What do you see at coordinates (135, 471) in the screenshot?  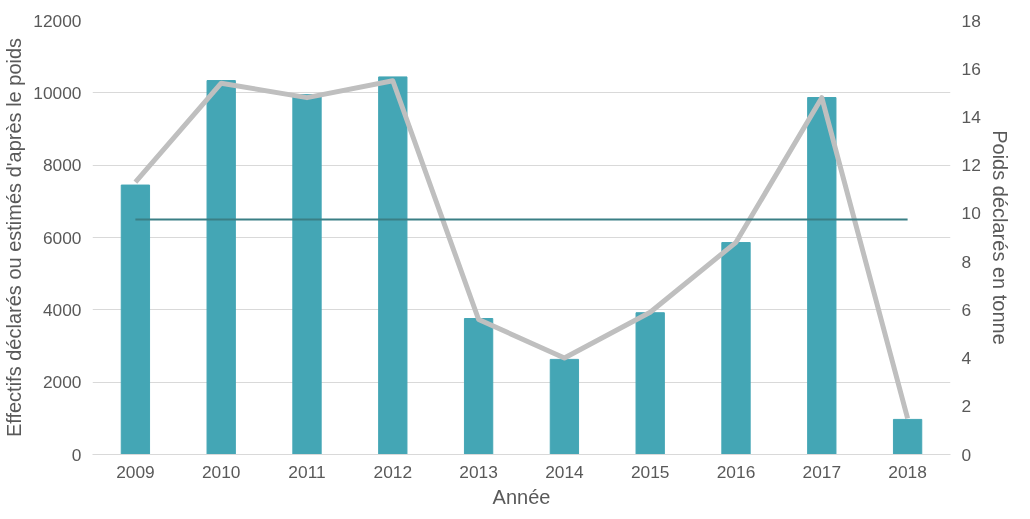 I see `x-tick-label: 2009` at bounding box center [135, 471].